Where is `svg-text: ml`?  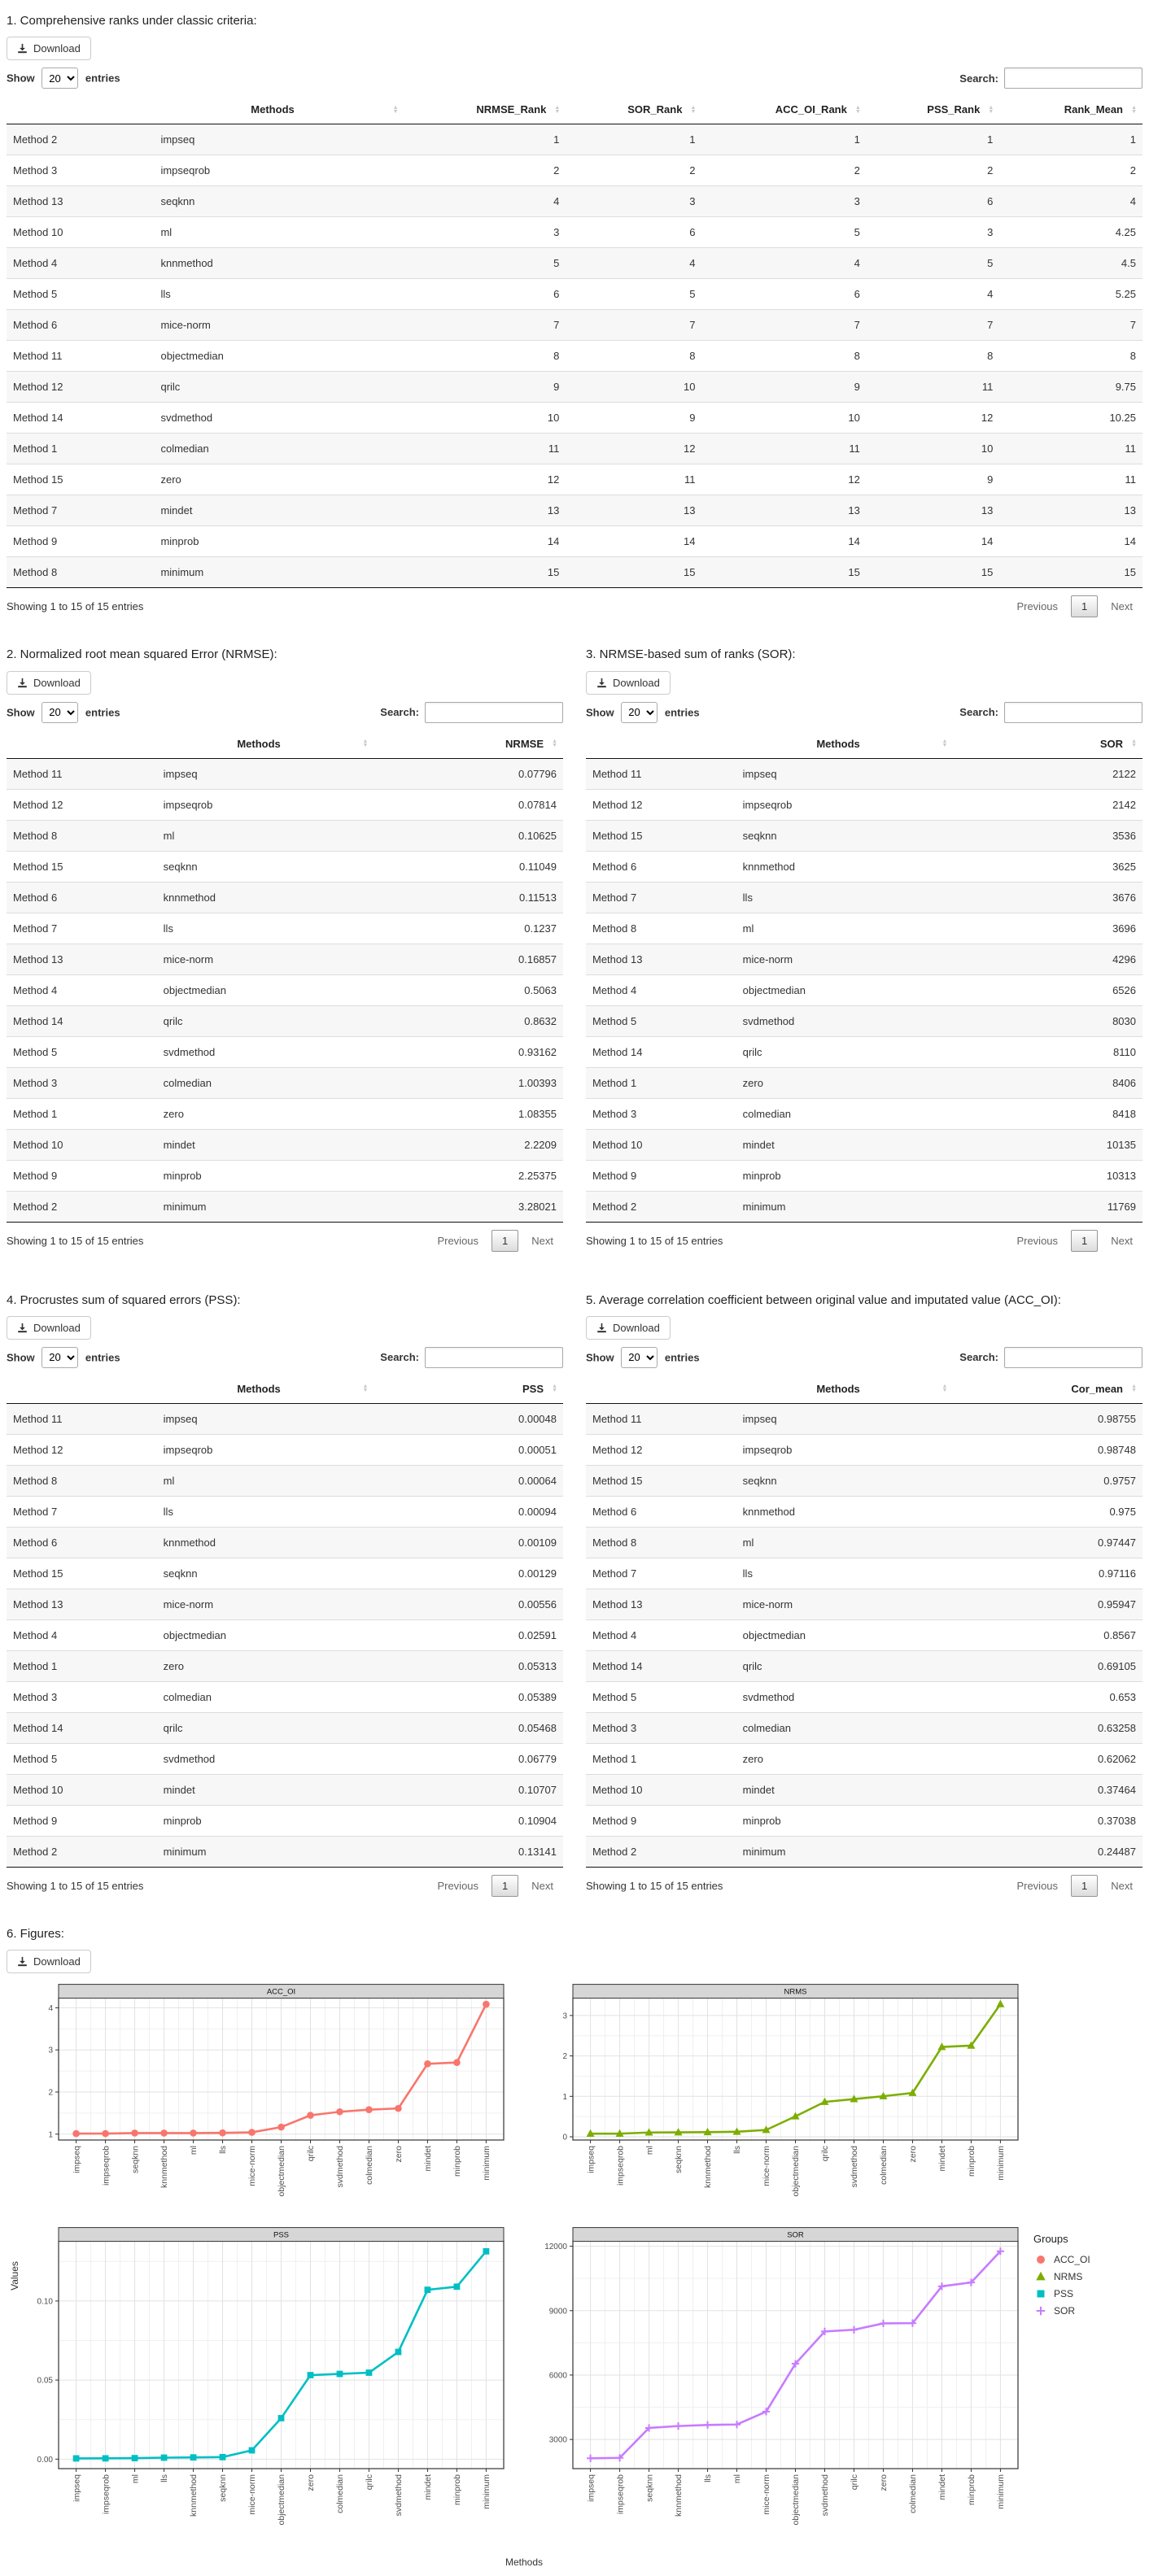 svg-text: ml is located at coordinates (135, 2478).